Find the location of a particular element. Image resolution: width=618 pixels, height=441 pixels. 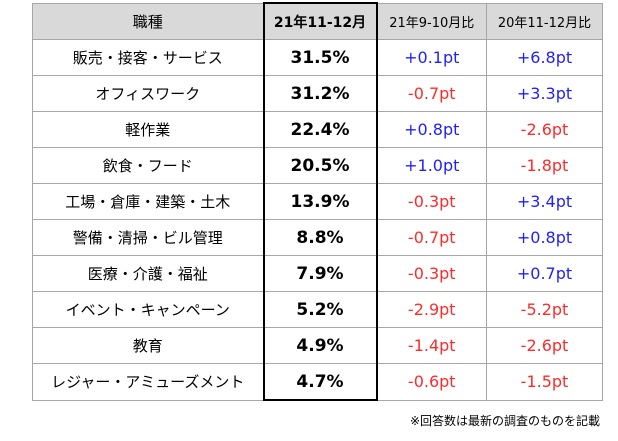

job-type-cell: 軽作業 is located at coordinates (148, 129).